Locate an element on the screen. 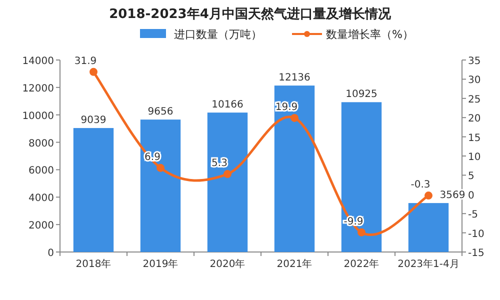  x-tick-label: 2018年 is located at coordinates (94, 264).